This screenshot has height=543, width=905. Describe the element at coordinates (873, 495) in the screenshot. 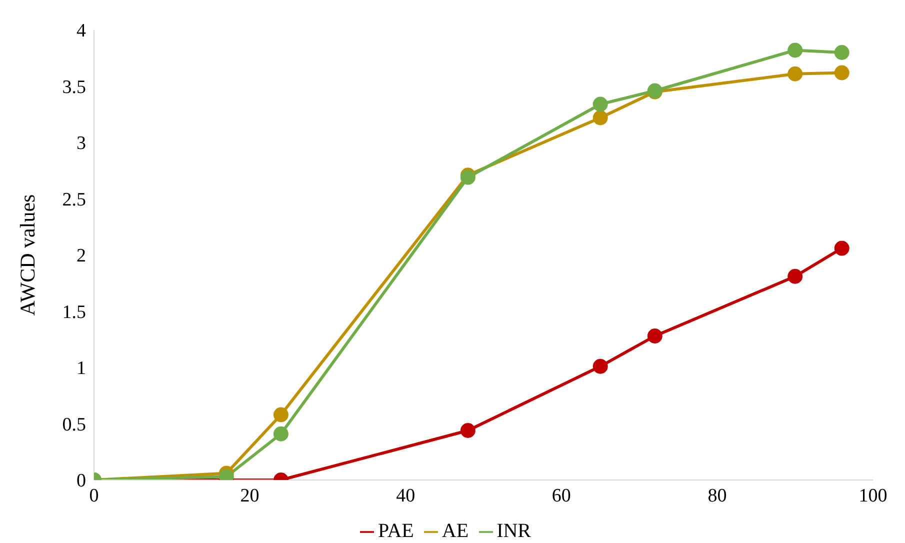

I see `x-tick-label: 100` at that location.